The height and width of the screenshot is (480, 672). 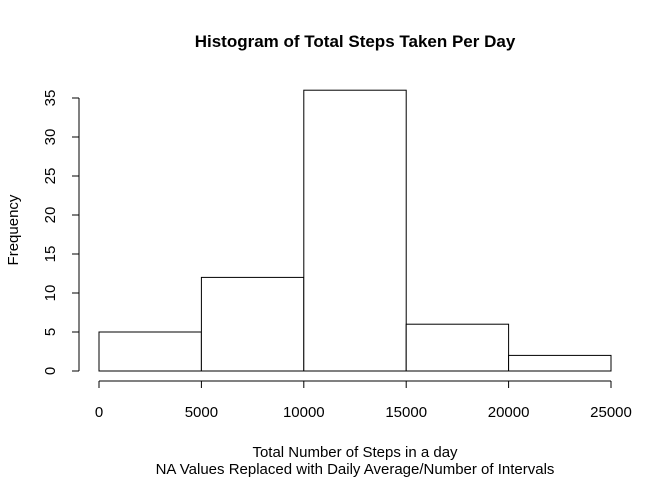 What do you see at coordinates (363, 400) in the screenshot?
I see `x-axis: 0 5000 10000 15000 20000 25000` at bounding box center [363, 400].